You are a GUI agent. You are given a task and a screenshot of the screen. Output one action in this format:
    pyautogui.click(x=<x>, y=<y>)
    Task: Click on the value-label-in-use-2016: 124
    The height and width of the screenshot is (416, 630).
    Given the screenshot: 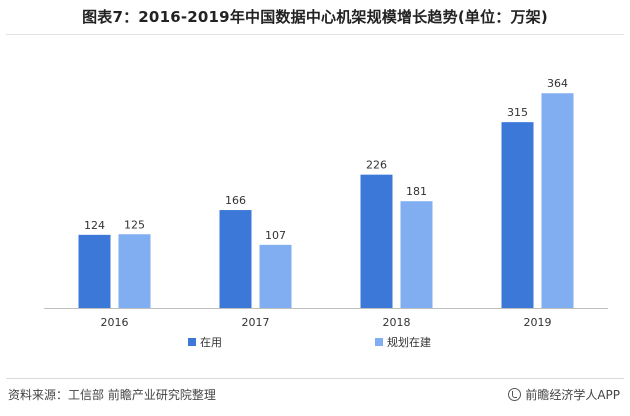 What is the action you would take?
    pyautogui.click(x=94, y=225)
    